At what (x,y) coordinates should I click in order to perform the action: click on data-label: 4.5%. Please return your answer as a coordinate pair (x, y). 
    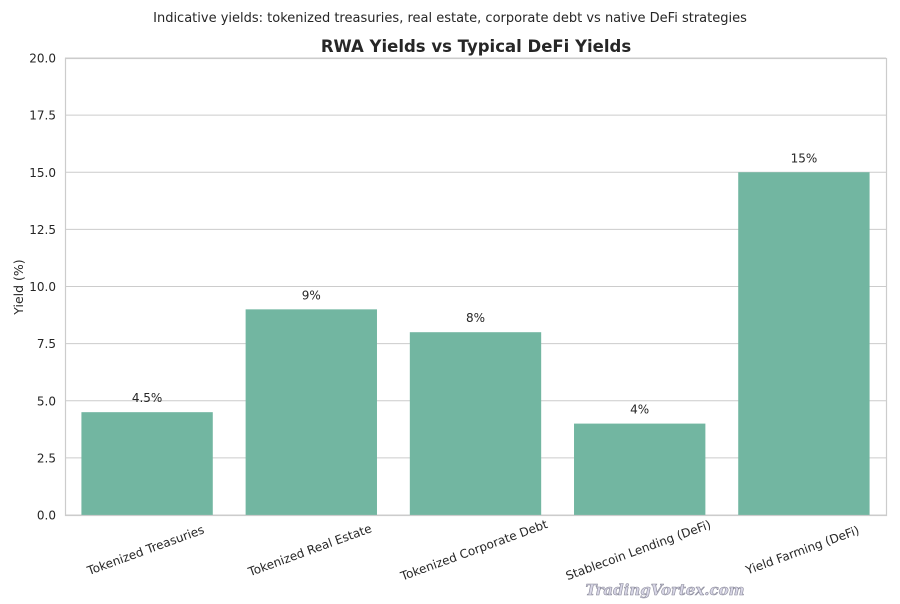
    Looking at the image, I should click on (147, 398).